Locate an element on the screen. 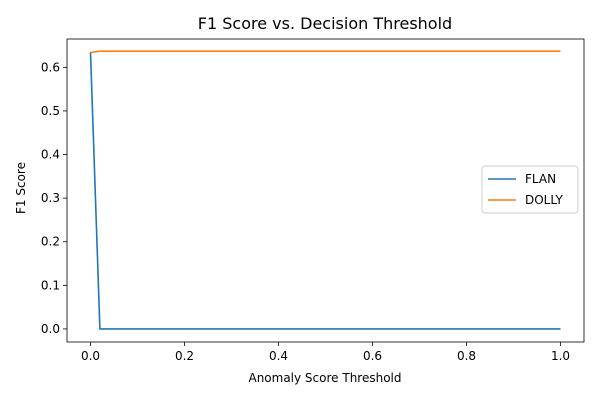 This screenshot has width=600, height=400. y-tick-label: 0.3 is located at coordinates (50, 198).